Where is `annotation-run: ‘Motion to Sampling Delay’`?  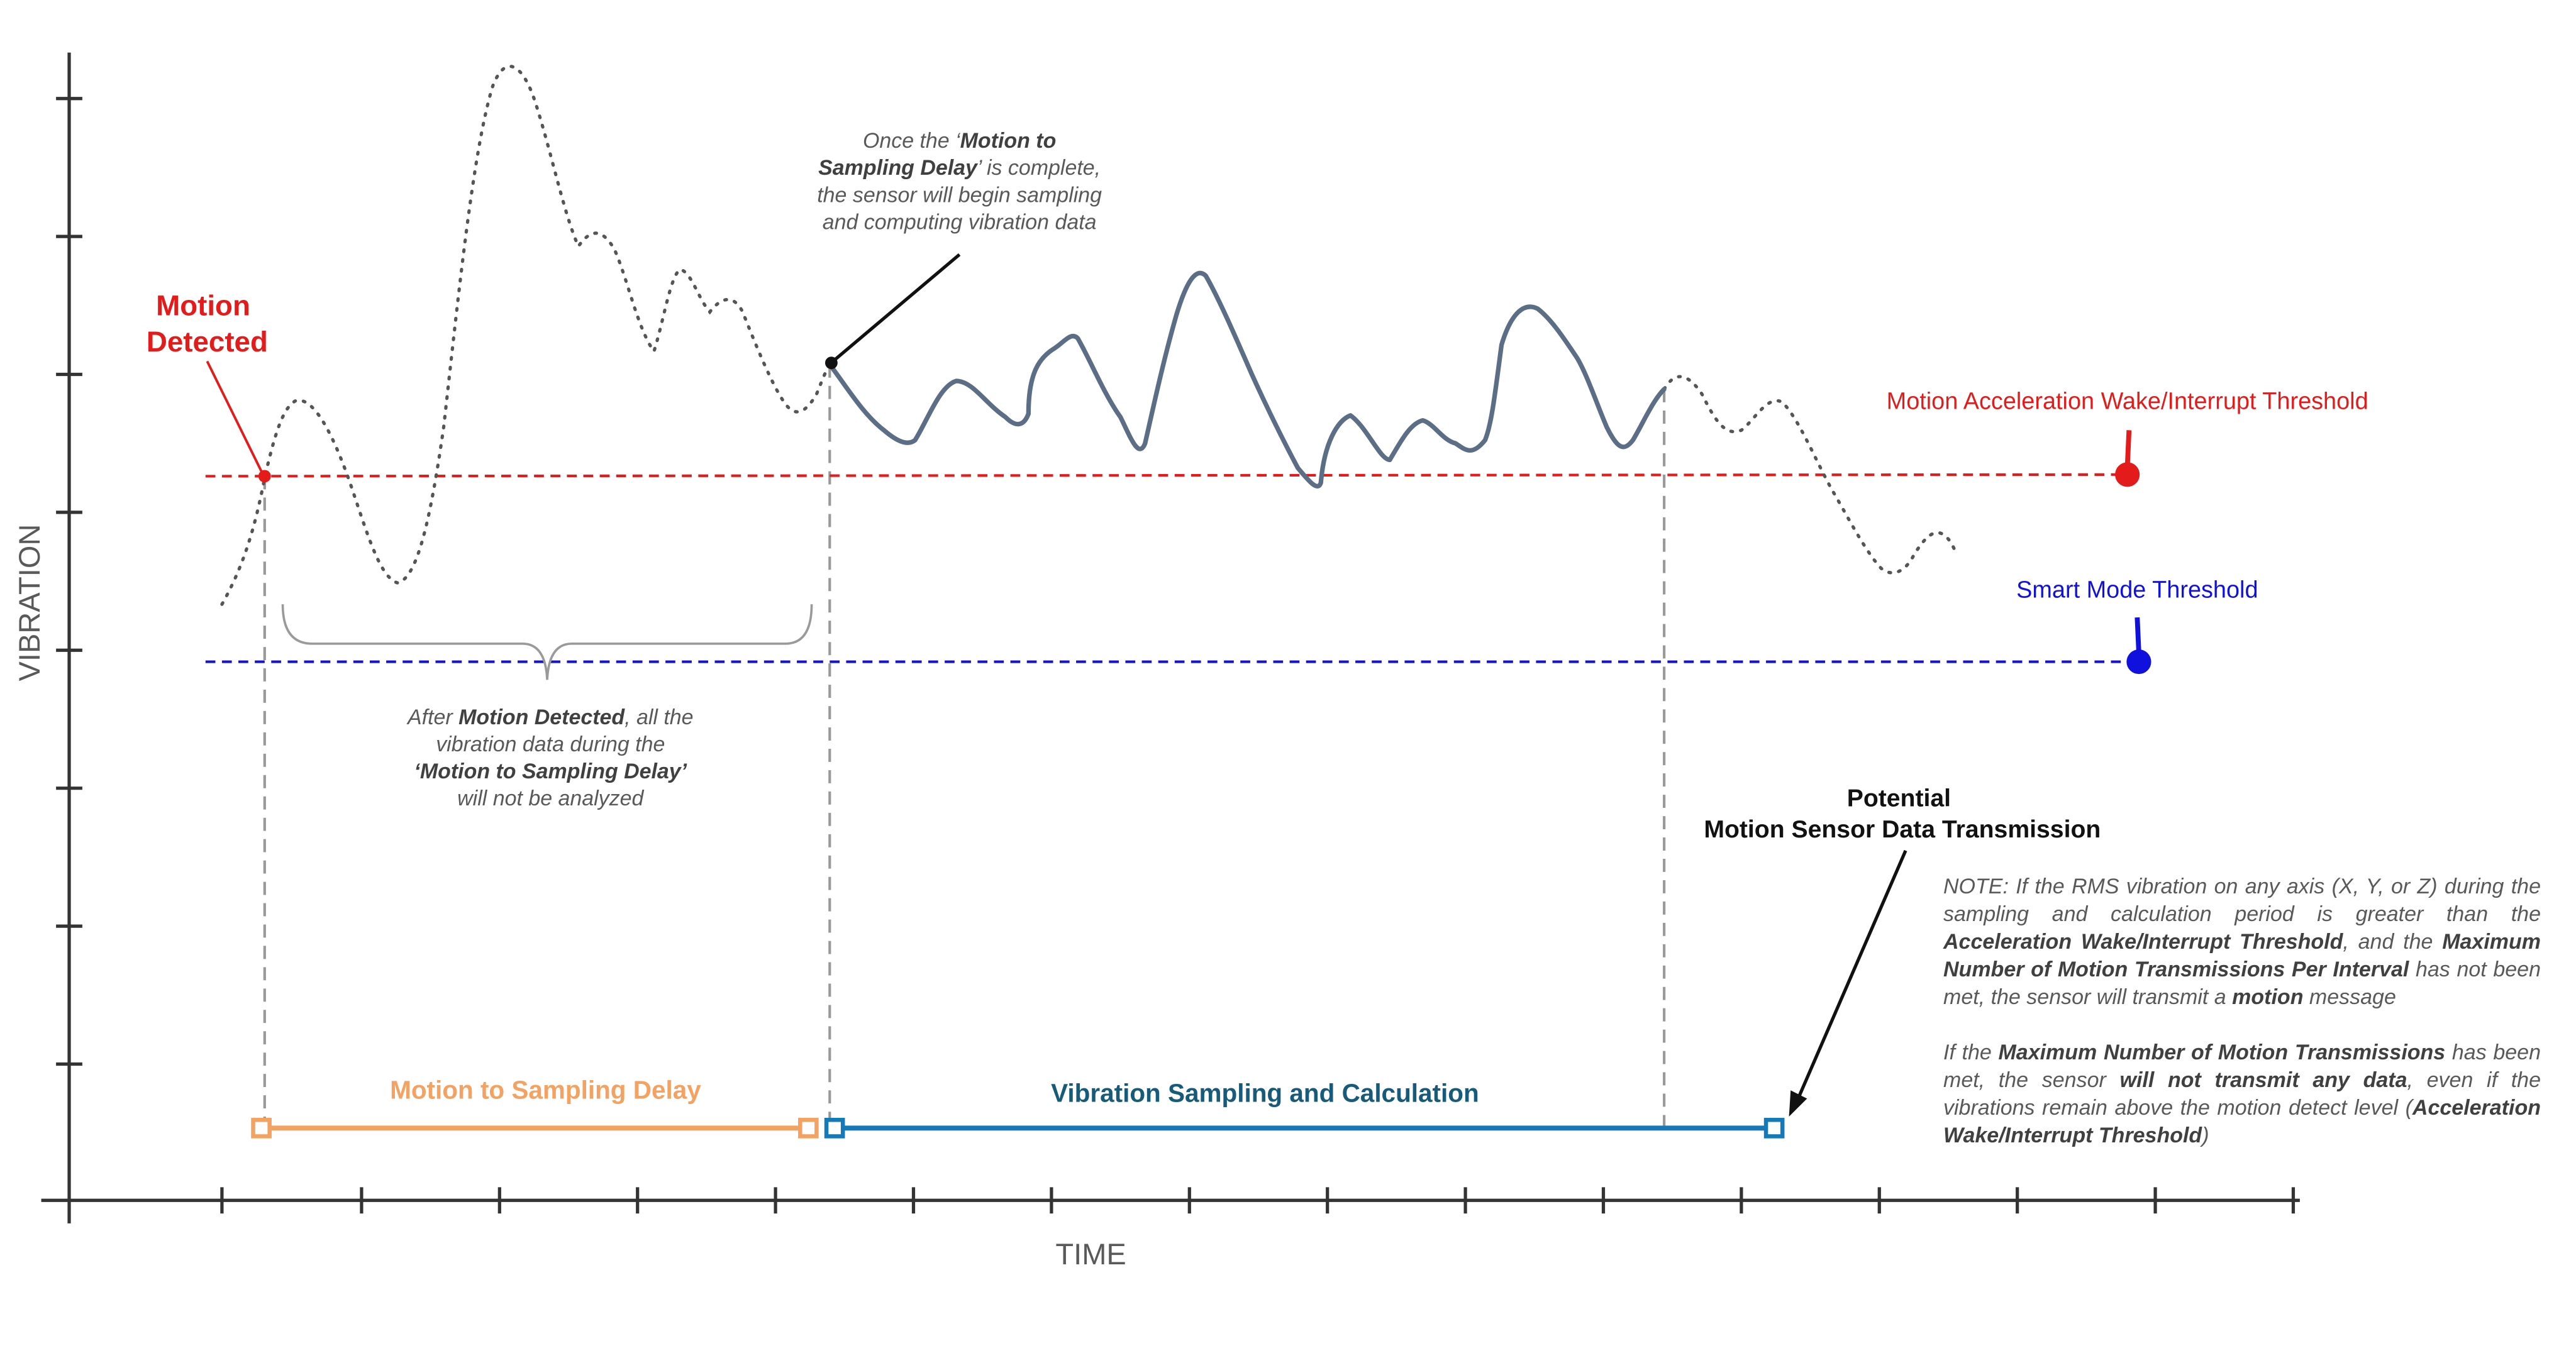
annotation-run: ‘Motion to Sampling Delay’ is located at coordinates (550, 771).